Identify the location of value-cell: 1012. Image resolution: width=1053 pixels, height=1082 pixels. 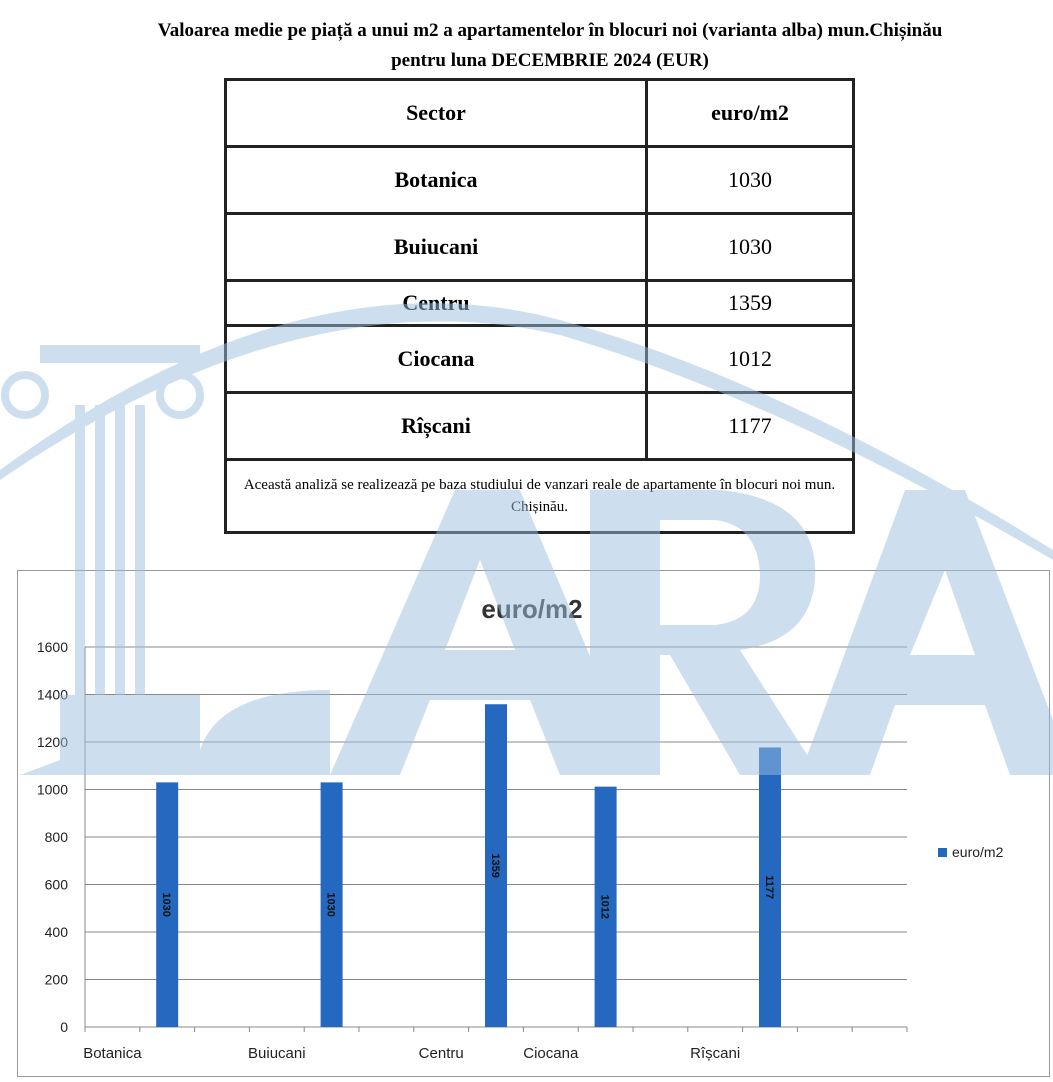
(750, 359).